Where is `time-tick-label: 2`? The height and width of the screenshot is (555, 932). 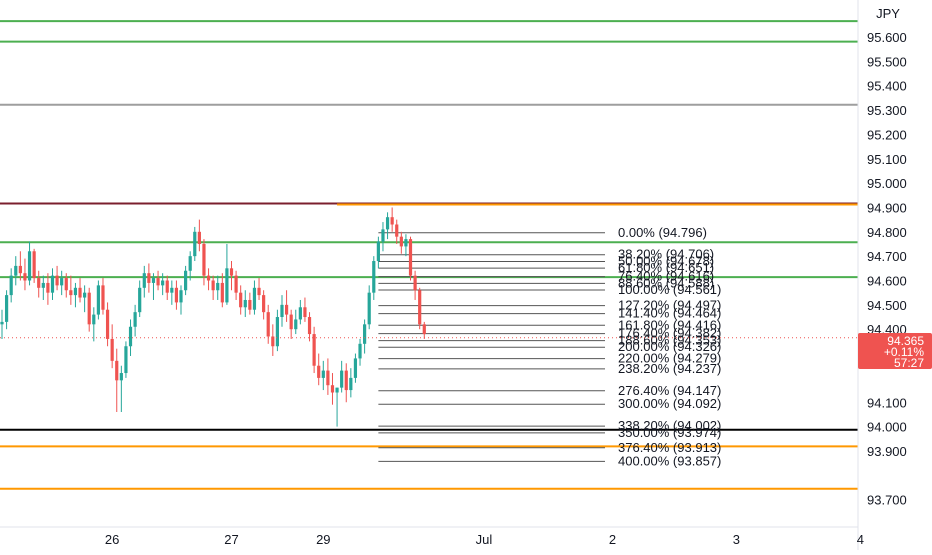 time-tick-label: 2 is located at coordinates (612, 539).